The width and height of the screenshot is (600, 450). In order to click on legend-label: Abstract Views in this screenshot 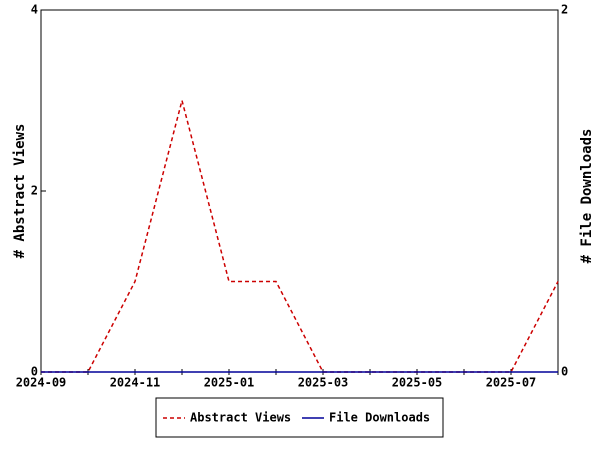, I will do `click(240, 418)`.